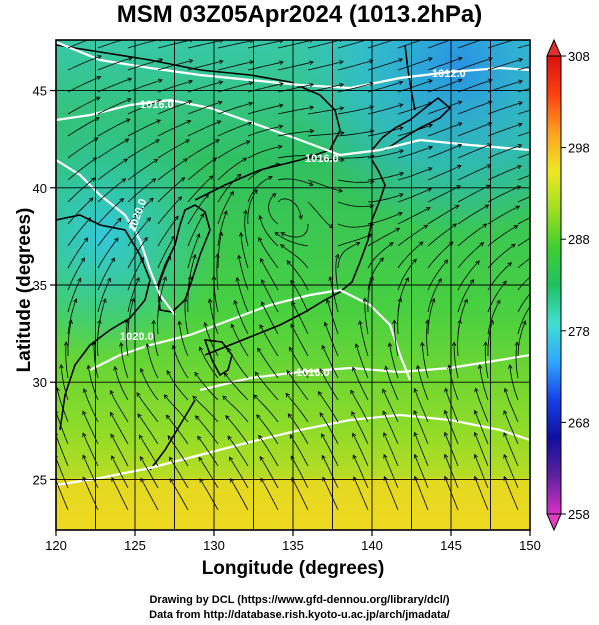 This screenshot has height=625, width=599. I want to click on x-tick-label: 145, so click(451, 545).